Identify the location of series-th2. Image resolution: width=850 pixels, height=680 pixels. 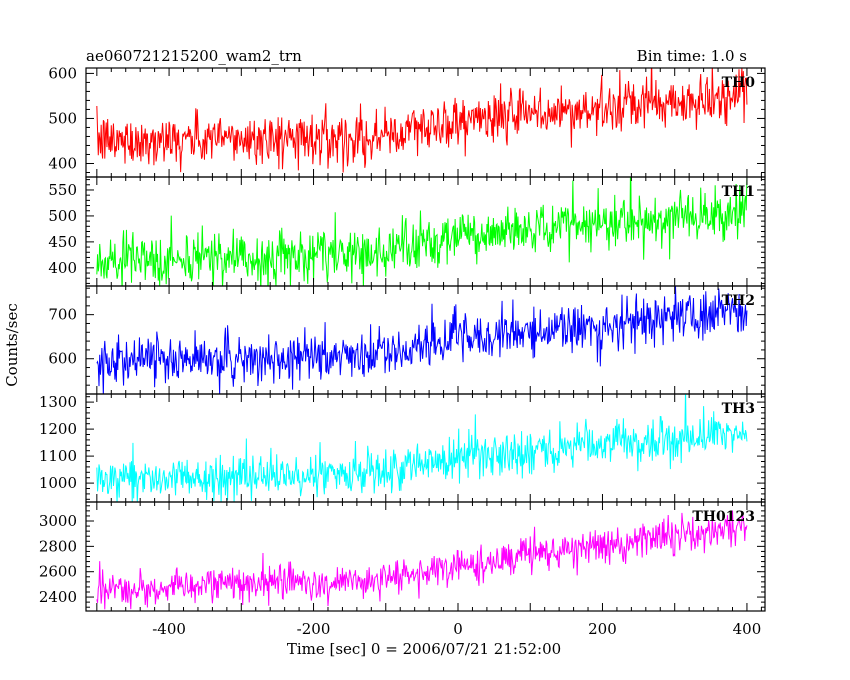
(422, 340).